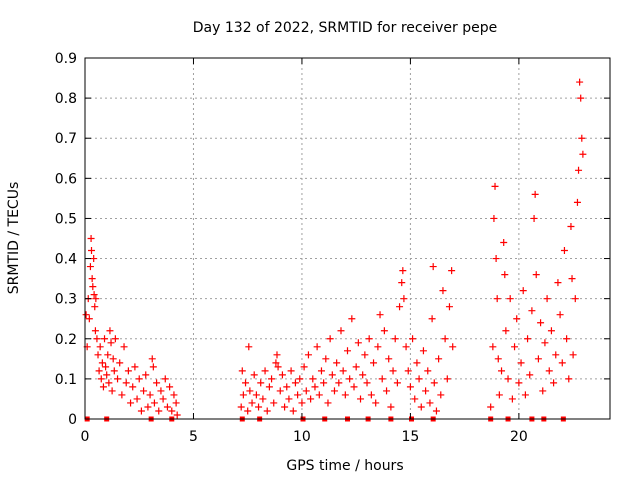 The image size is (640, 480). I want to click on x-tick-label: 5, so click(193, 437).